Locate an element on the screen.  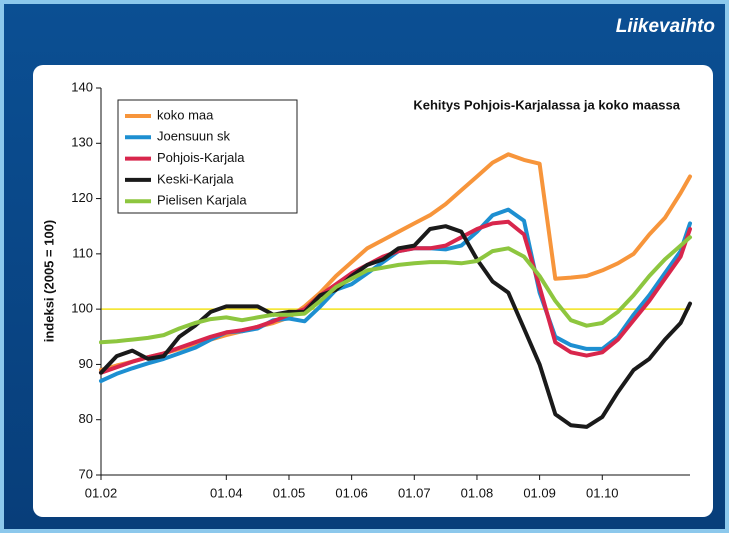
x-tick-label: 01.06 is located at coordinates (351, 492).